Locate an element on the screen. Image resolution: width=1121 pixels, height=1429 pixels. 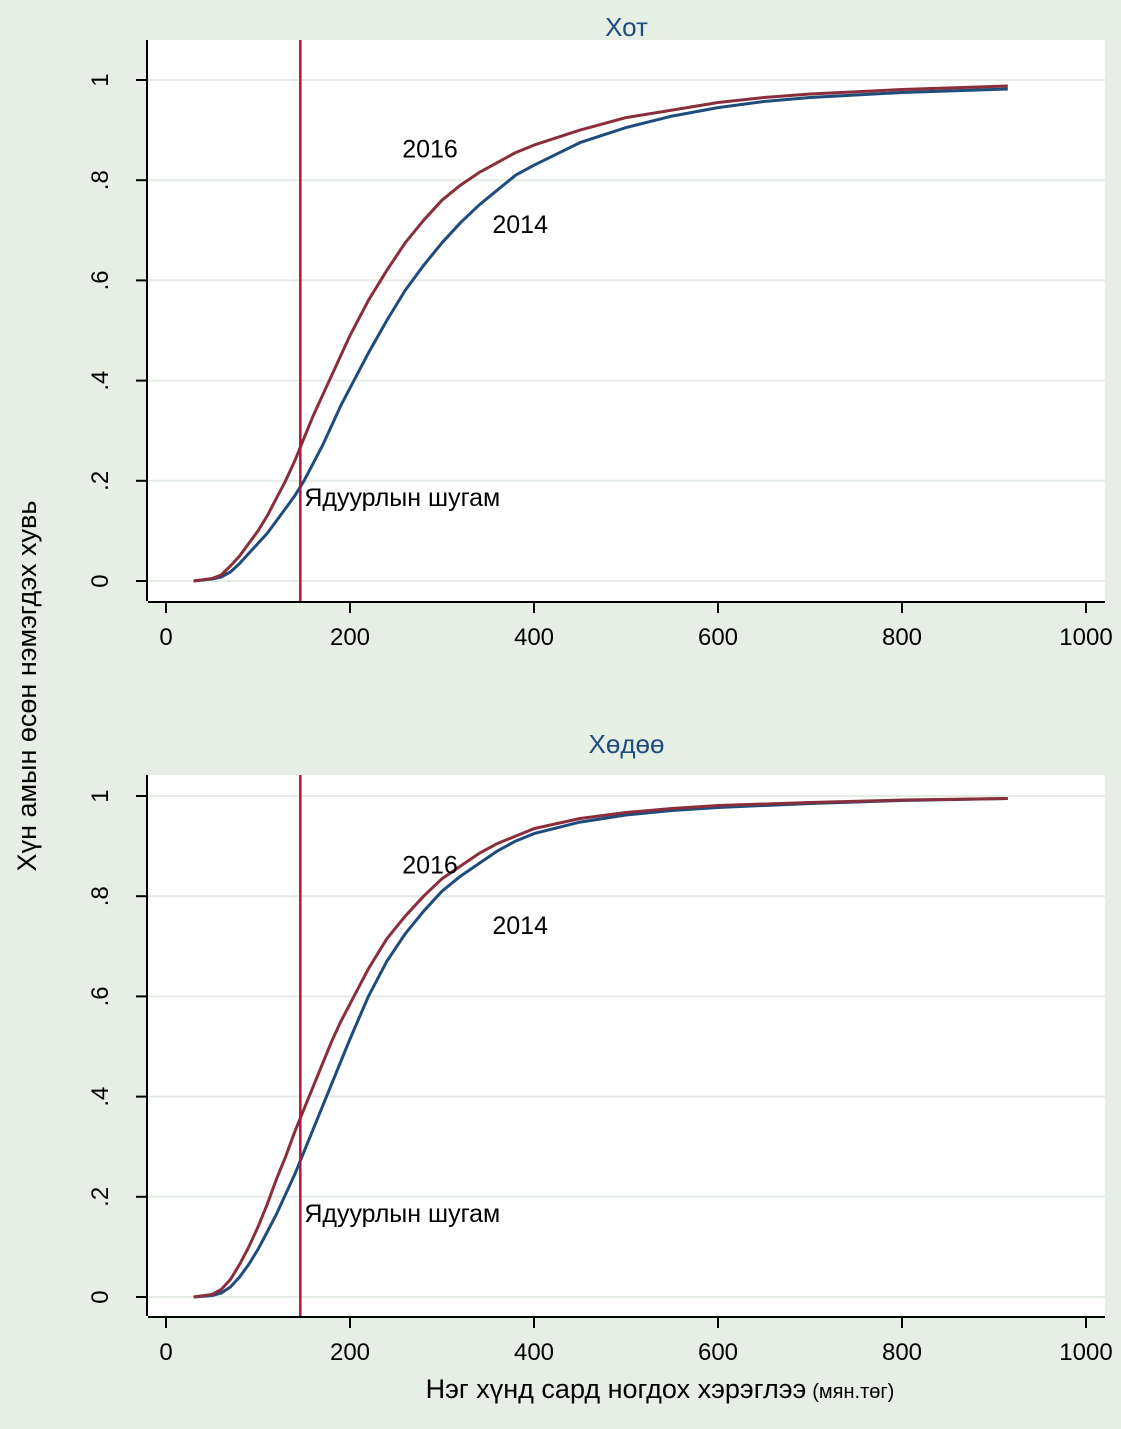
y-axis-title: Хүн амын өсөн нэмэгдэх хувь is located at coordinates (27, 686).